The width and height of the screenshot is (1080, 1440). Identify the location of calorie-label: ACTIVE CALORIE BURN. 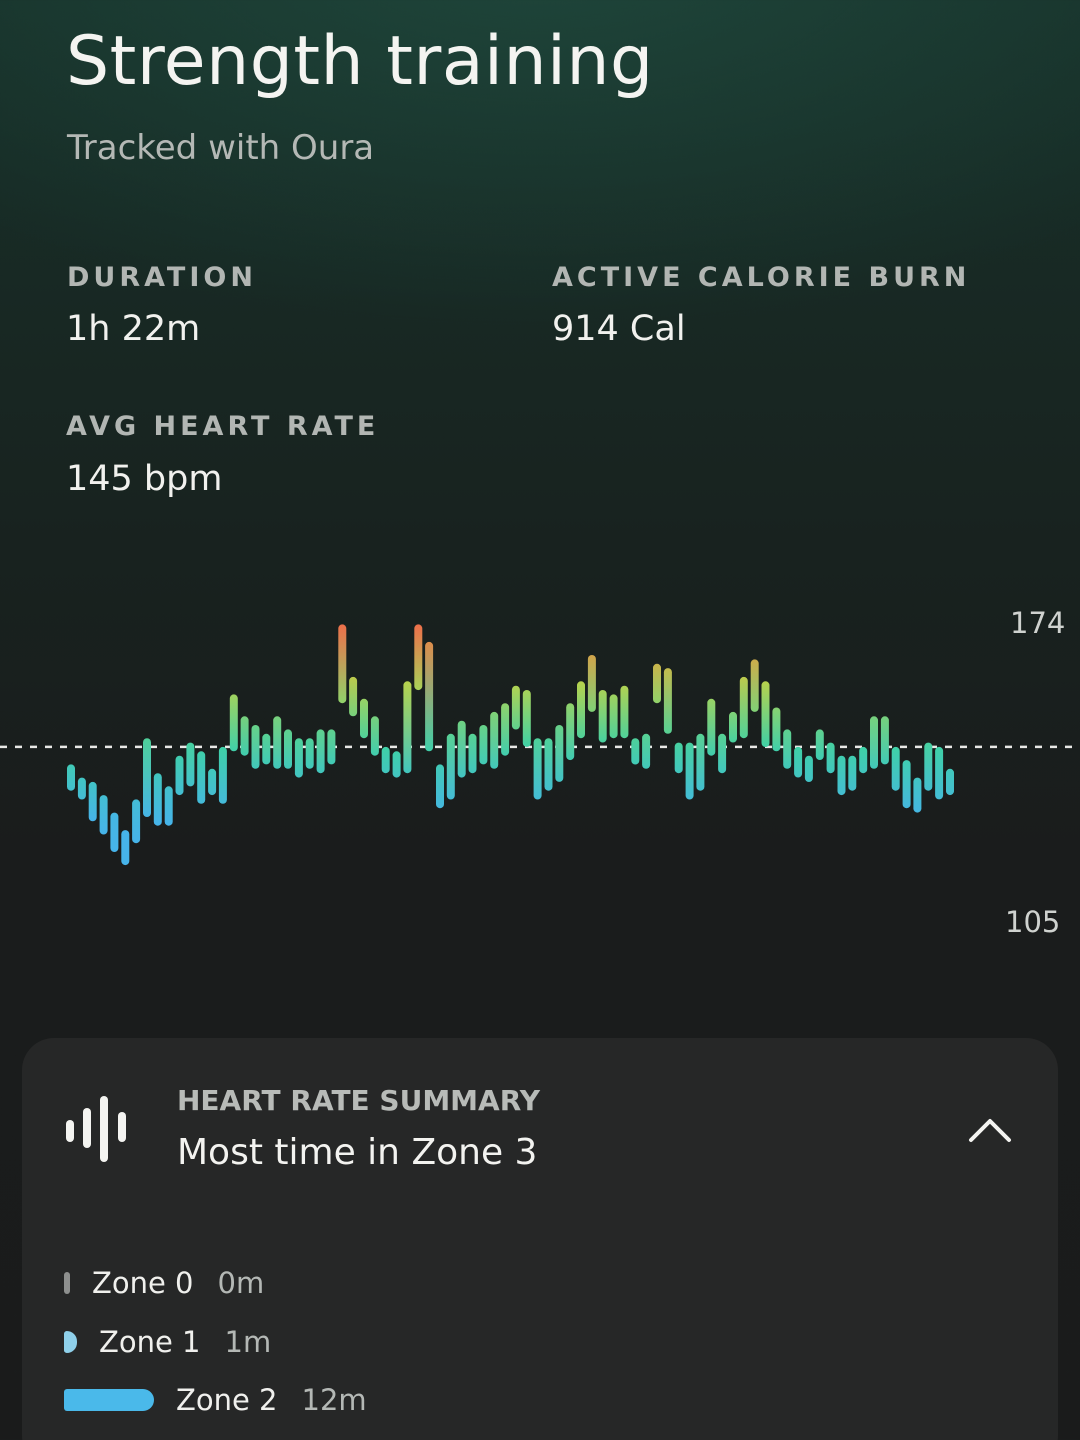
(761, 277).